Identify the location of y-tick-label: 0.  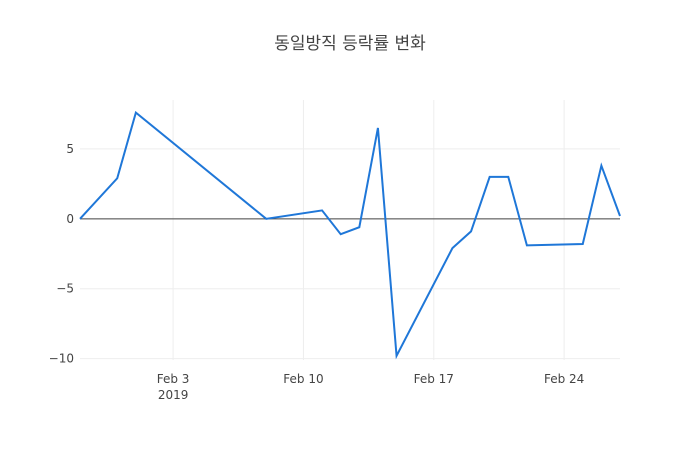
(70, 219).